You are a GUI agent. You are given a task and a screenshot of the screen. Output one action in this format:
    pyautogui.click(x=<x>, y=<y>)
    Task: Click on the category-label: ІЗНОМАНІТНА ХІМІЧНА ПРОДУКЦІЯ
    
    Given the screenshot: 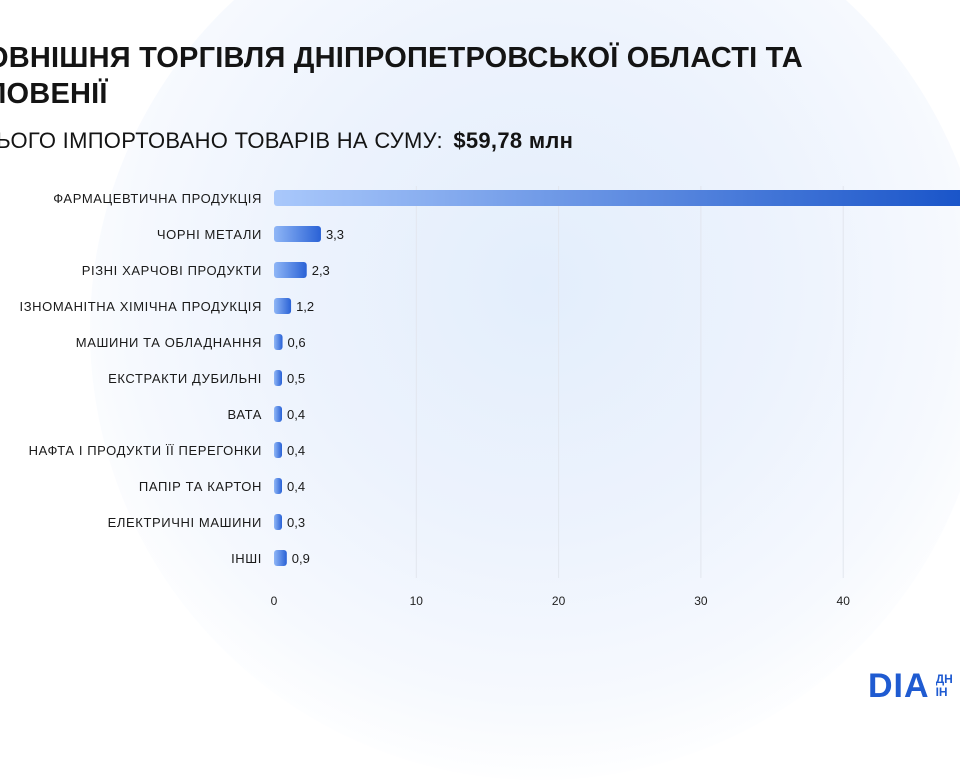 What is the action you would take?
    pyautogui.click(x=141, y=306)
    